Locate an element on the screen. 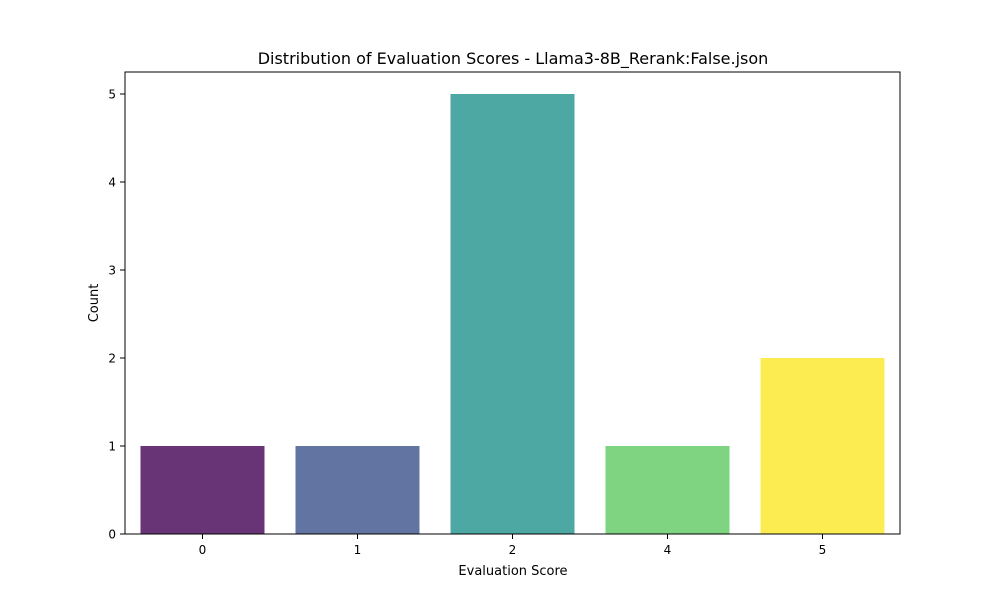 Image resolution: width=1000 pixels, height=600 pixels. y-tick-label: 3 is located at coordinates (112, 271).